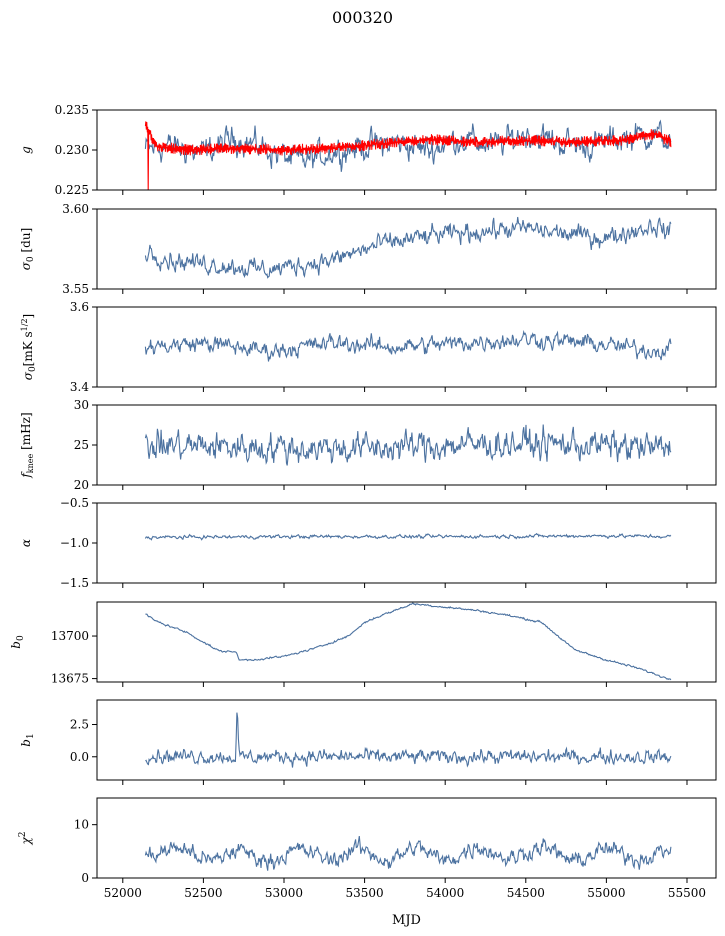 The image size is (725, 936). What do you see at coordinates (72, 110) in the screenshot?
I see `ytick-label: 0.235` at bounding box center [72, 110].